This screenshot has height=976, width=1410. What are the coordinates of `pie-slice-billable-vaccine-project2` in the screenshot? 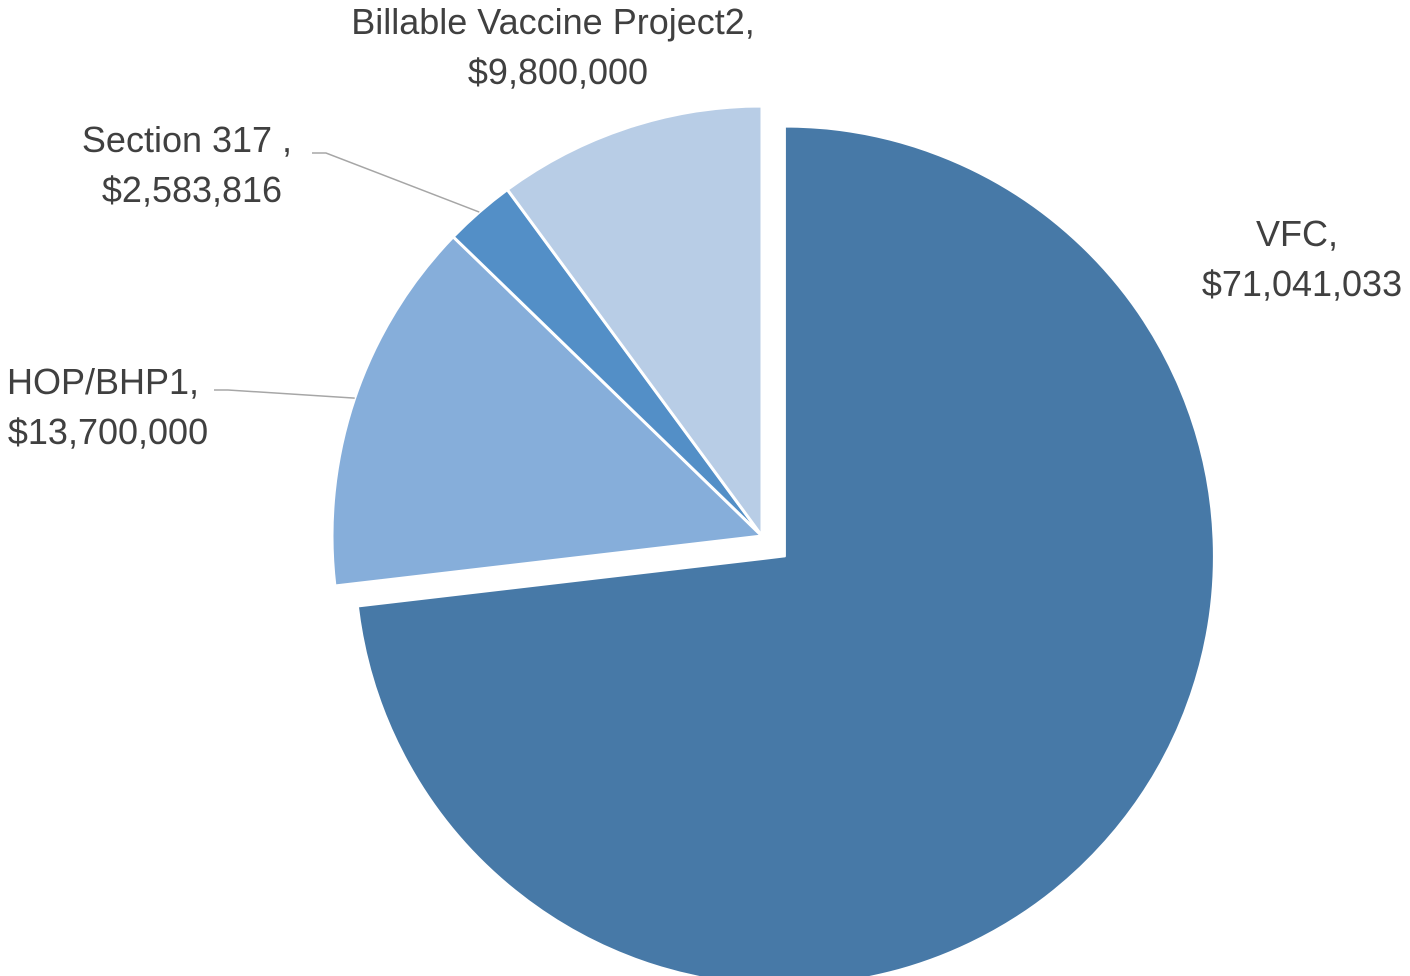 It's located at (634, 321).